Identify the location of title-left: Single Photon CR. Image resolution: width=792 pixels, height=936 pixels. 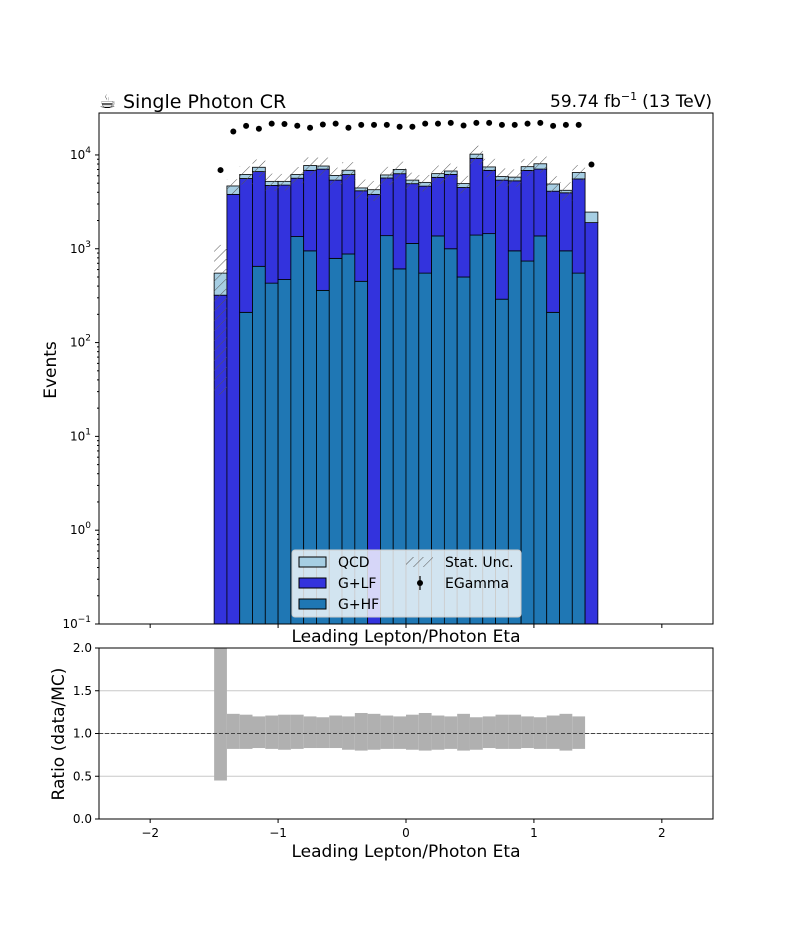
(204, 102).